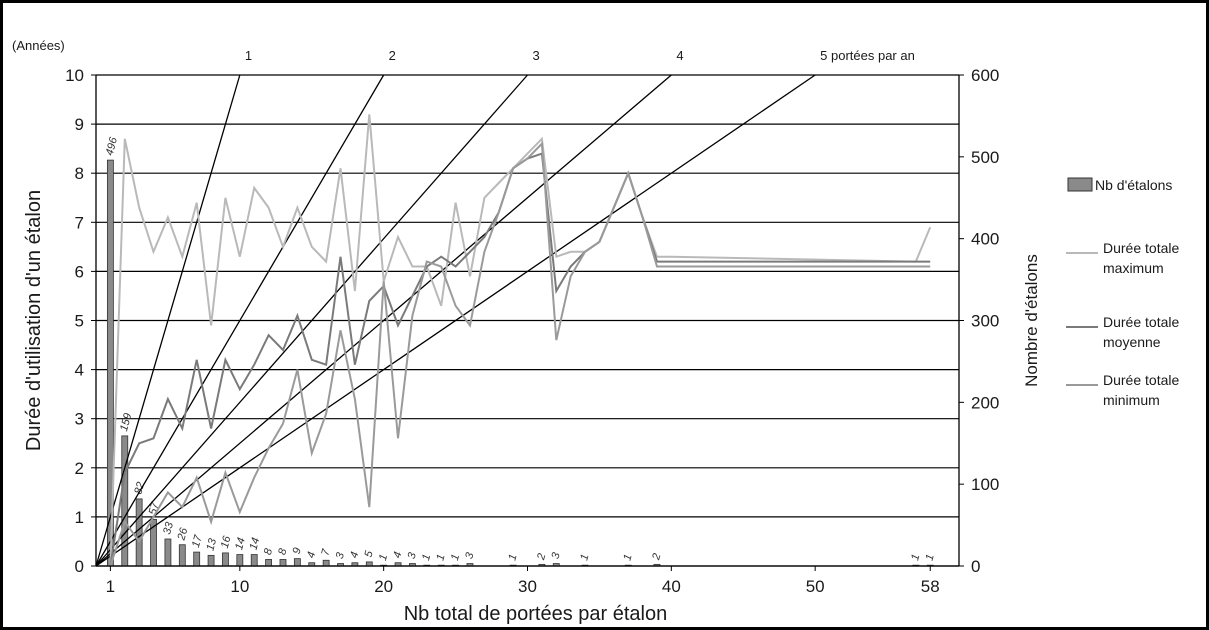 Image resolution: width=1209 pixels, height=630 pixels. What do you see at coordinates (656, 557) in the screenshot?
I see `bar-label-39: 2` at bounding box center [656, 557].